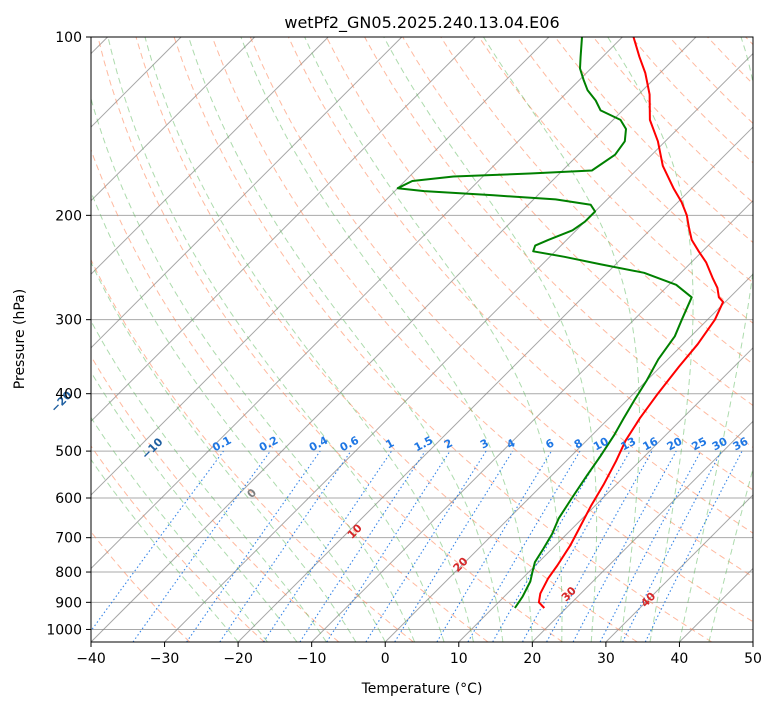  I want to click on x-tick-label: −20, so click(238, 659).